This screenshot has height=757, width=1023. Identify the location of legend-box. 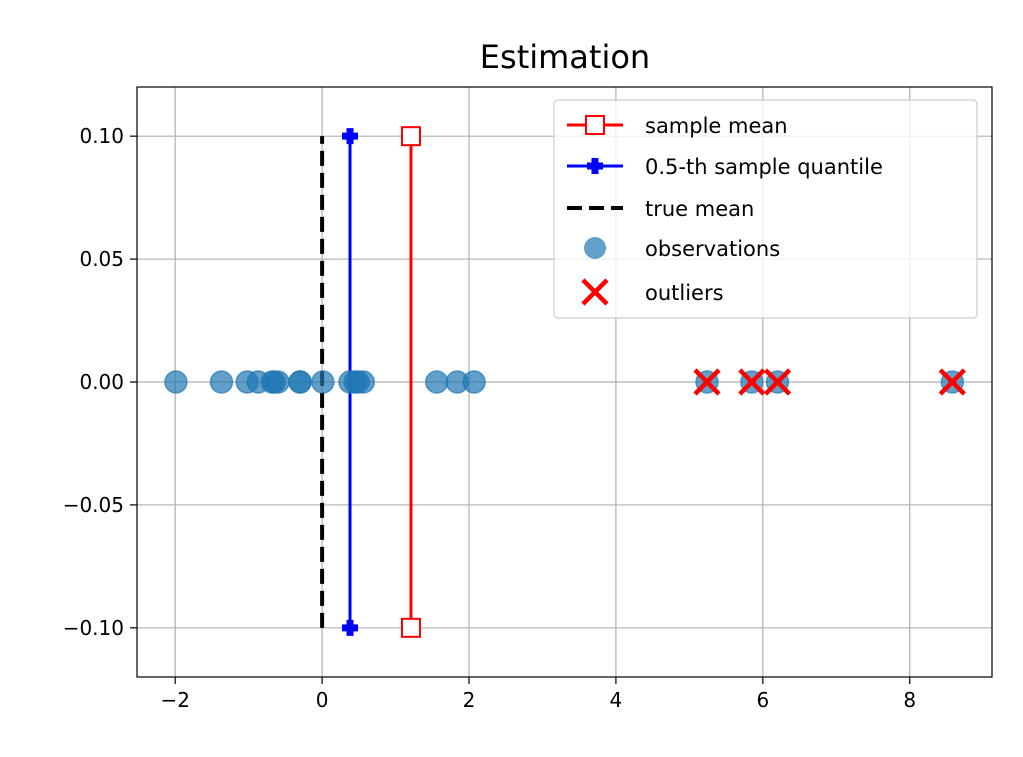
(765, 209).